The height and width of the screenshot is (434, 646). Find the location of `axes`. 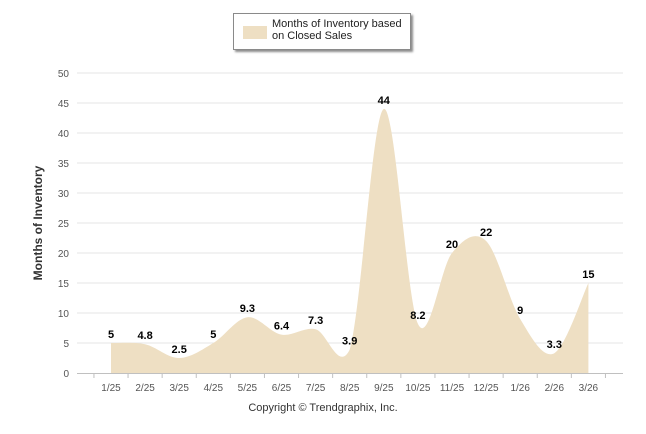

axes is located at coordinates (350, 375).